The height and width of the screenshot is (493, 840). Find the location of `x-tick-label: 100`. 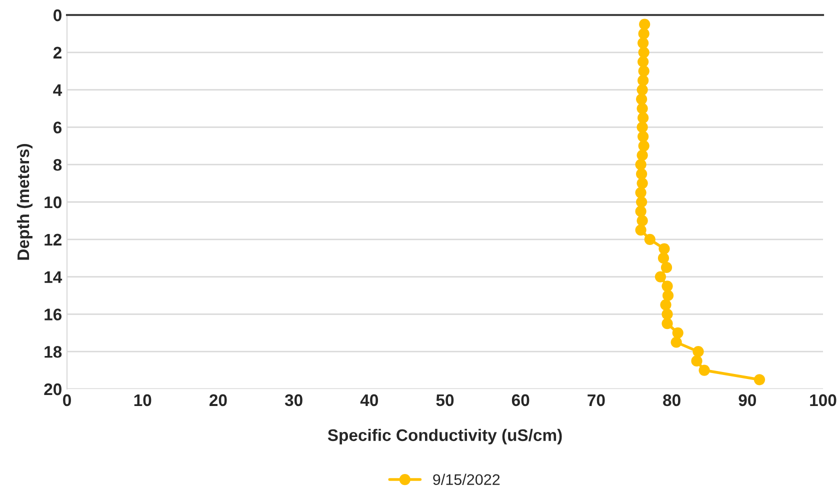

x-tick-label: 100 is located at coordinates (823, 400).